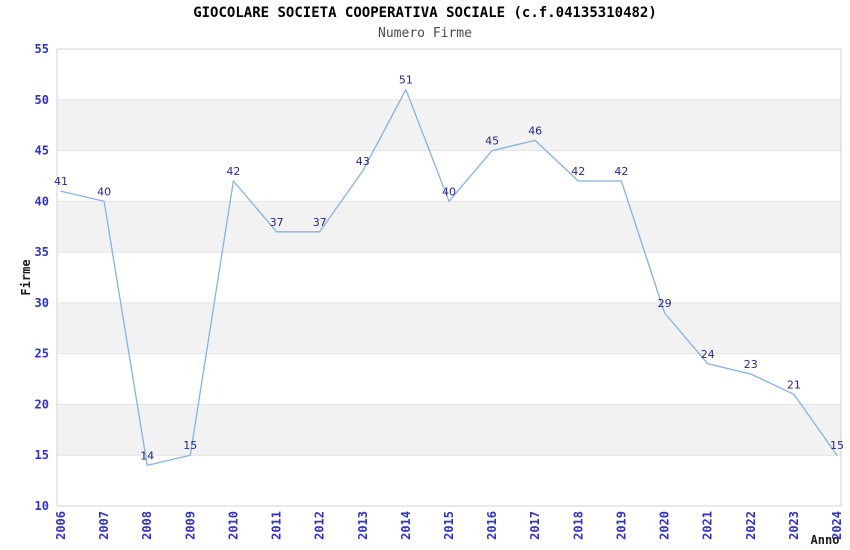 The height and width of the screenshot is (550, 850). I want to click on y-tick-label: 30, so click(42, 303).